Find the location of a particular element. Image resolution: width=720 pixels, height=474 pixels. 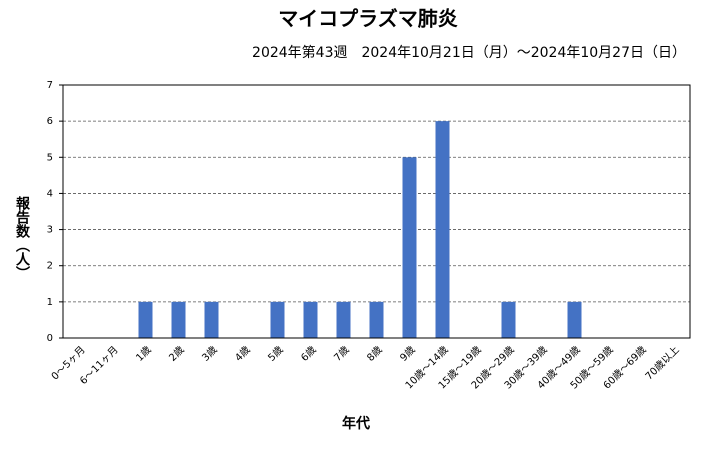

y-tick-label: 6 is located at coordinates (50, 121).